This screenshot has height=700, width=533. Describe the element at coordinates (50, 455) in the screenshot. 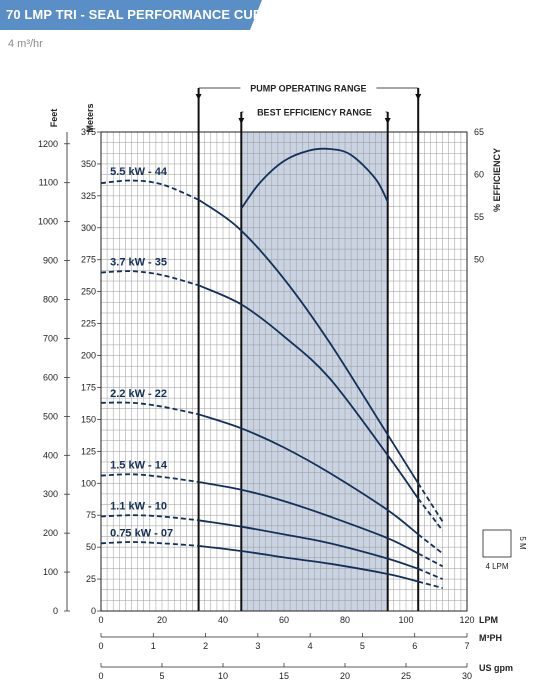

I see `feet-tick-label: 400` at that location.